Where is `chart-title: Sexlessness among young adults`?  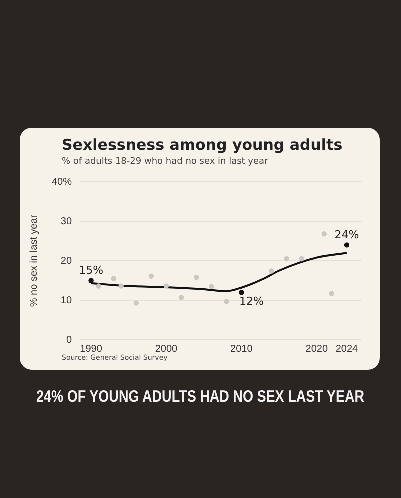
chart-title: Sexlessness among young adults is located at coordinates (202, 145).